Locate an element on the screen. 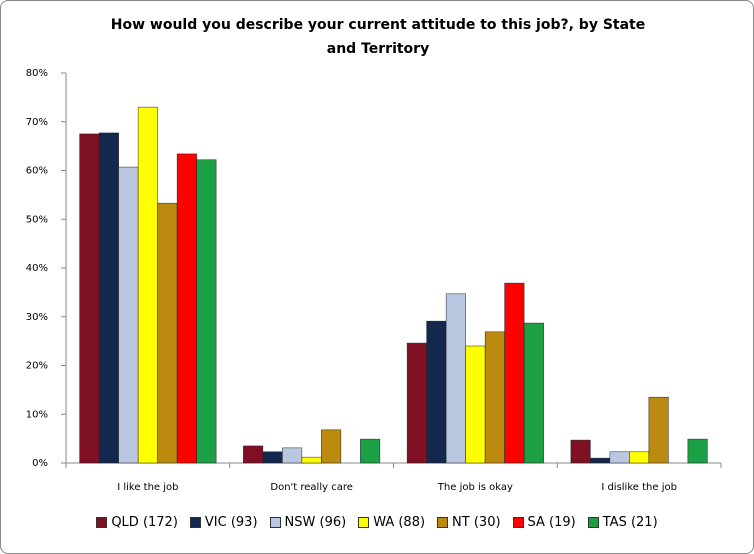 Image resolution: width=754 pixels, height=554 pixels. y-tick-label: 30% is located at coordinates (37, 317).